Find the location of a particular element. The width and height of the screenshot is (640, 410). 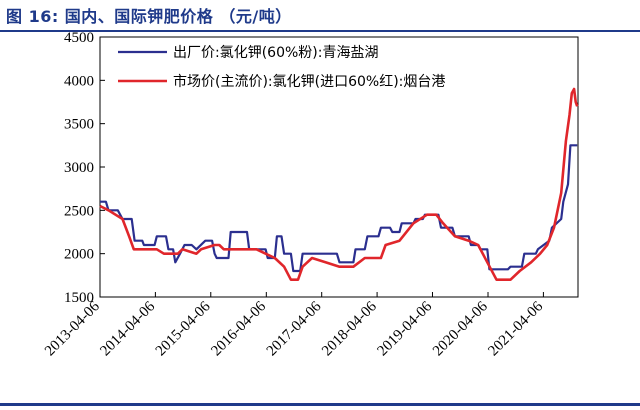

y-tick-label: 3500 is located at coordinates (79, 125).